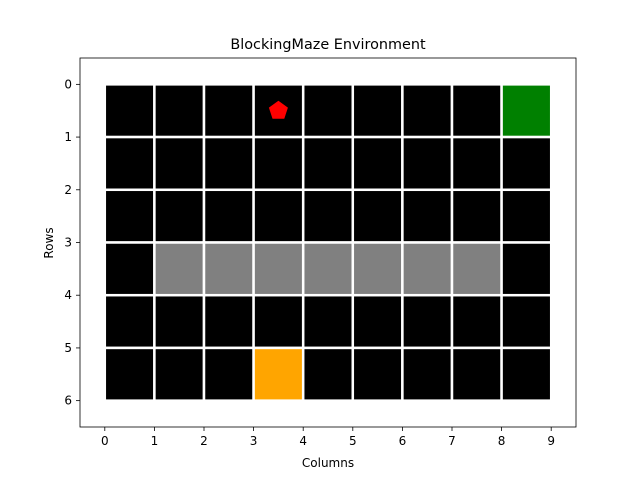 This screenshot has width=640, height=480. I want to click on cell-empty-r4-c2, so click(228, 321).